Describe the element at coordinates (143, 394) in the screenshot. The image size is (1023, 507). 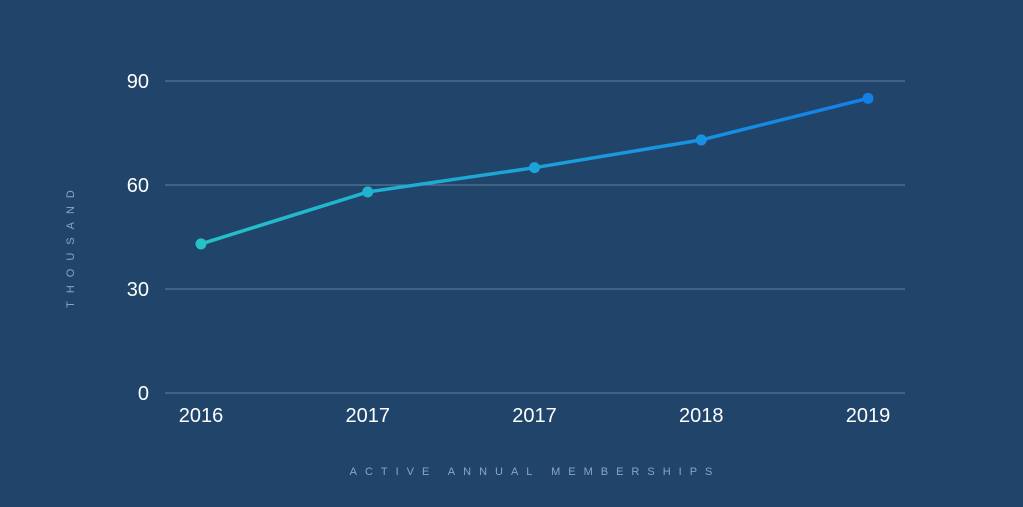
I see `y-tick-label: 0` at that location.